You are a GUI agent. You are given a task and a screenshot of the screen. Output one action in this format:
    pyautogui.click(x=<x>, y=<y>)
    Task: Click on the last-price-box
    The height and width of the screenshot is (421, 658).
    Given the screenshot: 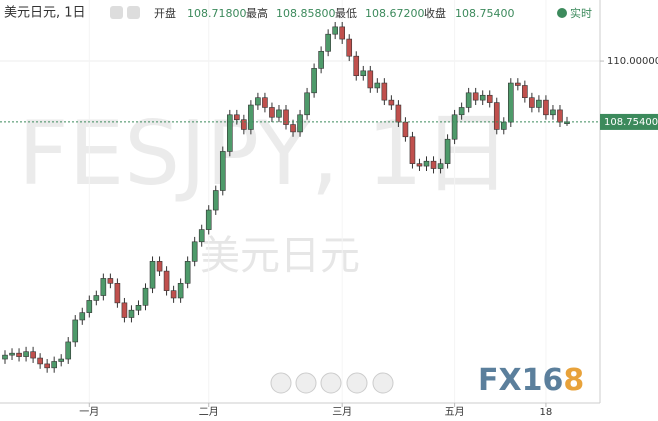 What is the action you would take?
    pyautogui.click(x=629, y=121)
    